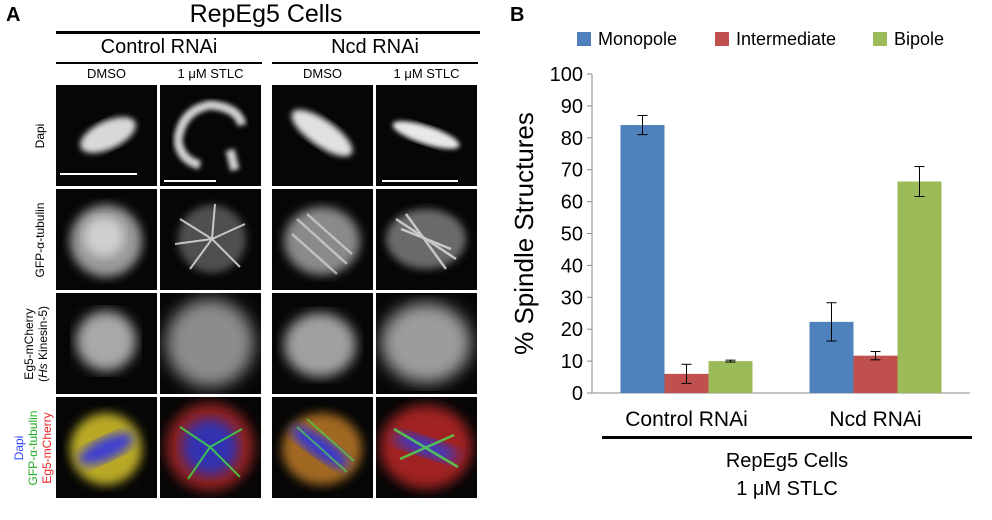 The width and height of the screenshot is (992, 520). I want to click on micrograph-merge-ncd-stlc, so click(426, 447).